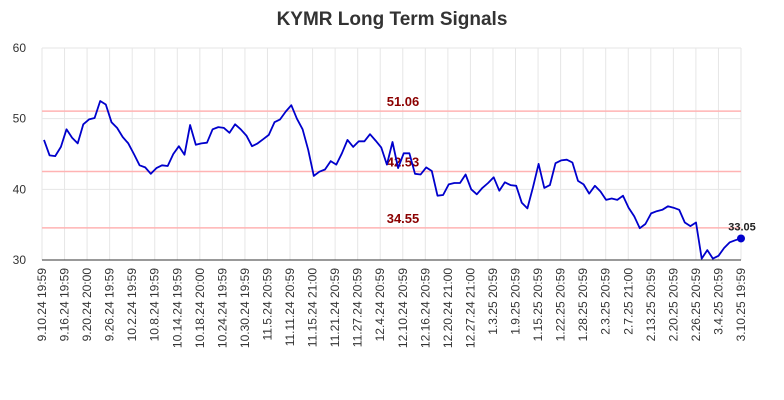 The height and width of the screenshot is (400, 784). I want to click on x-tick-label: 10.18.24 20:00, so click(200, 308).